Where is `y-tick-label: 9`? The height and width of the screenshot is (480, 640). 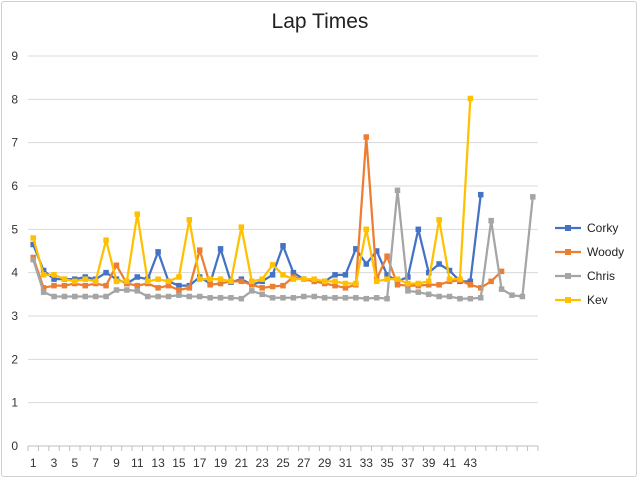
y-tick-label: 9 is located at coordinates (14, 56).